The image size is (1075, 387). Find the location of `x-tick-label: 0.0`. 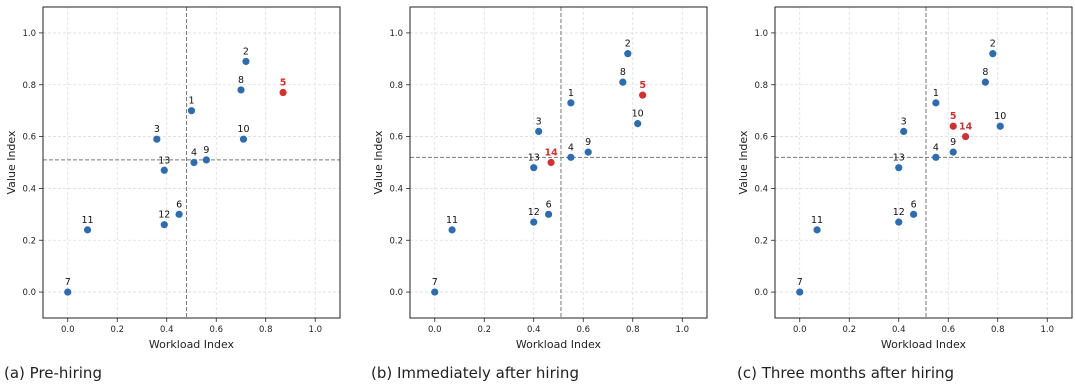

x-tick-label: 0.0 is located at coordinates (800, 330).